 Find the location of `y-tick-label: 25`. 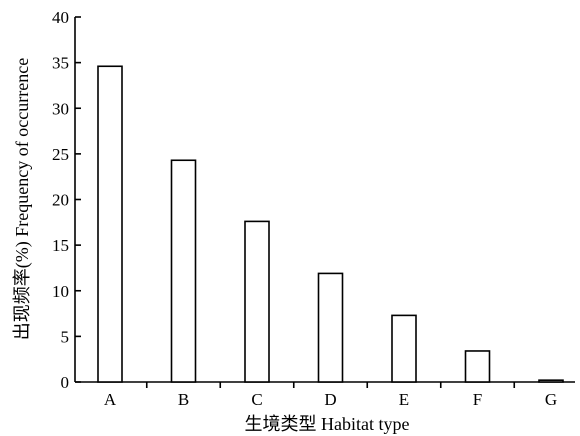

y-tick-label: 25 is located at coordinates (60, 154).